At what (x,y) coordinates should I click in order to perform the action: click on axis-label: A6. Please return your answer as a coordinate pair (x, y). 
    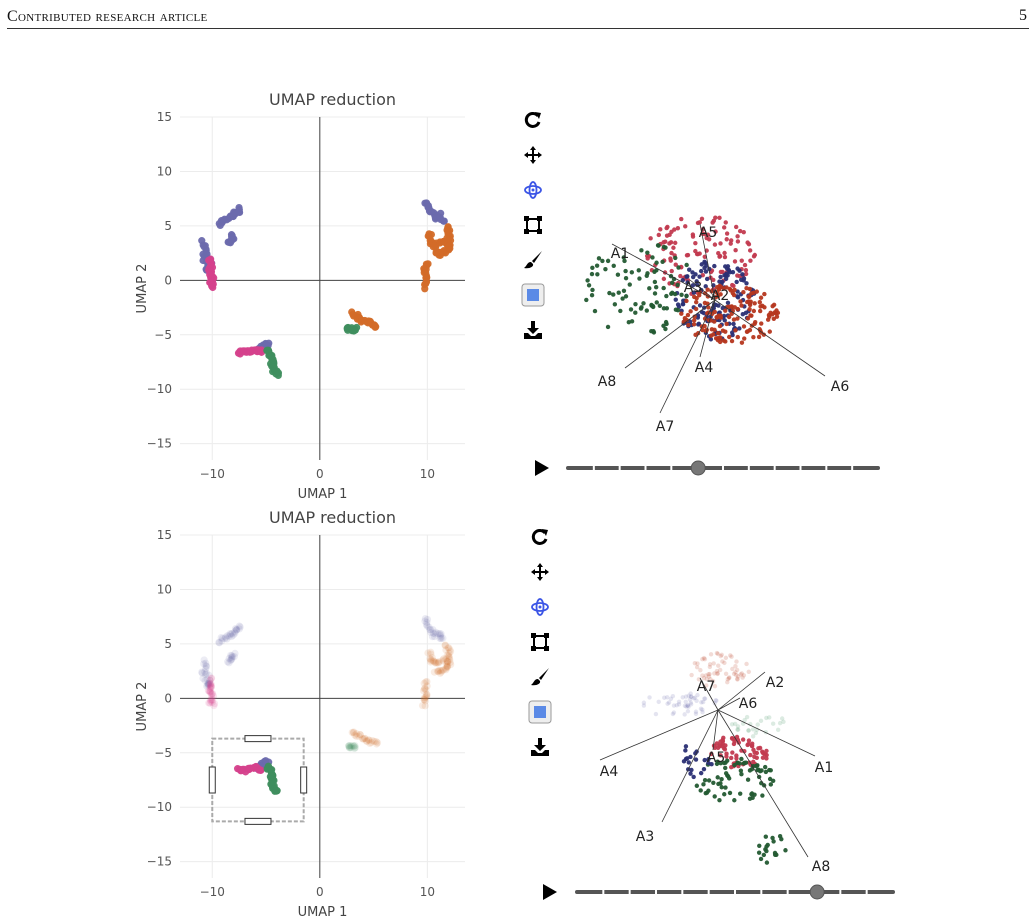
    Looking at the image, I should click on (748, 704).